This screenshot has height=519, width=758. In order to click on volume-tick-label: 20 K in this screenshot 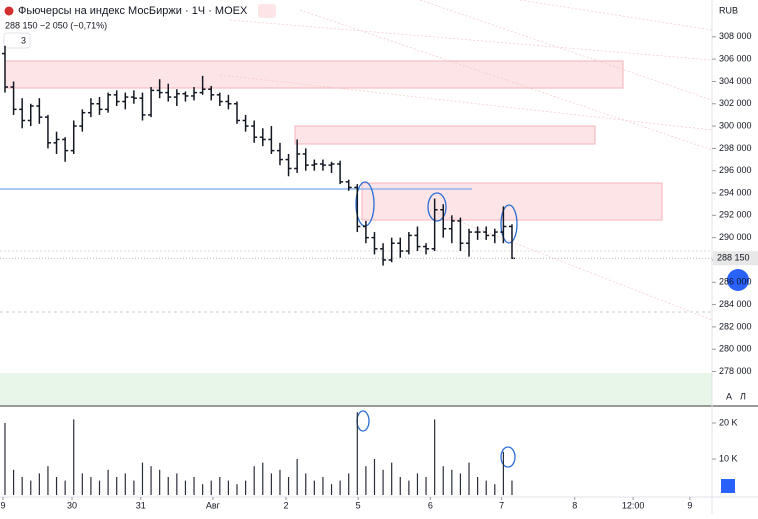, I will do `click(728, 422)`.